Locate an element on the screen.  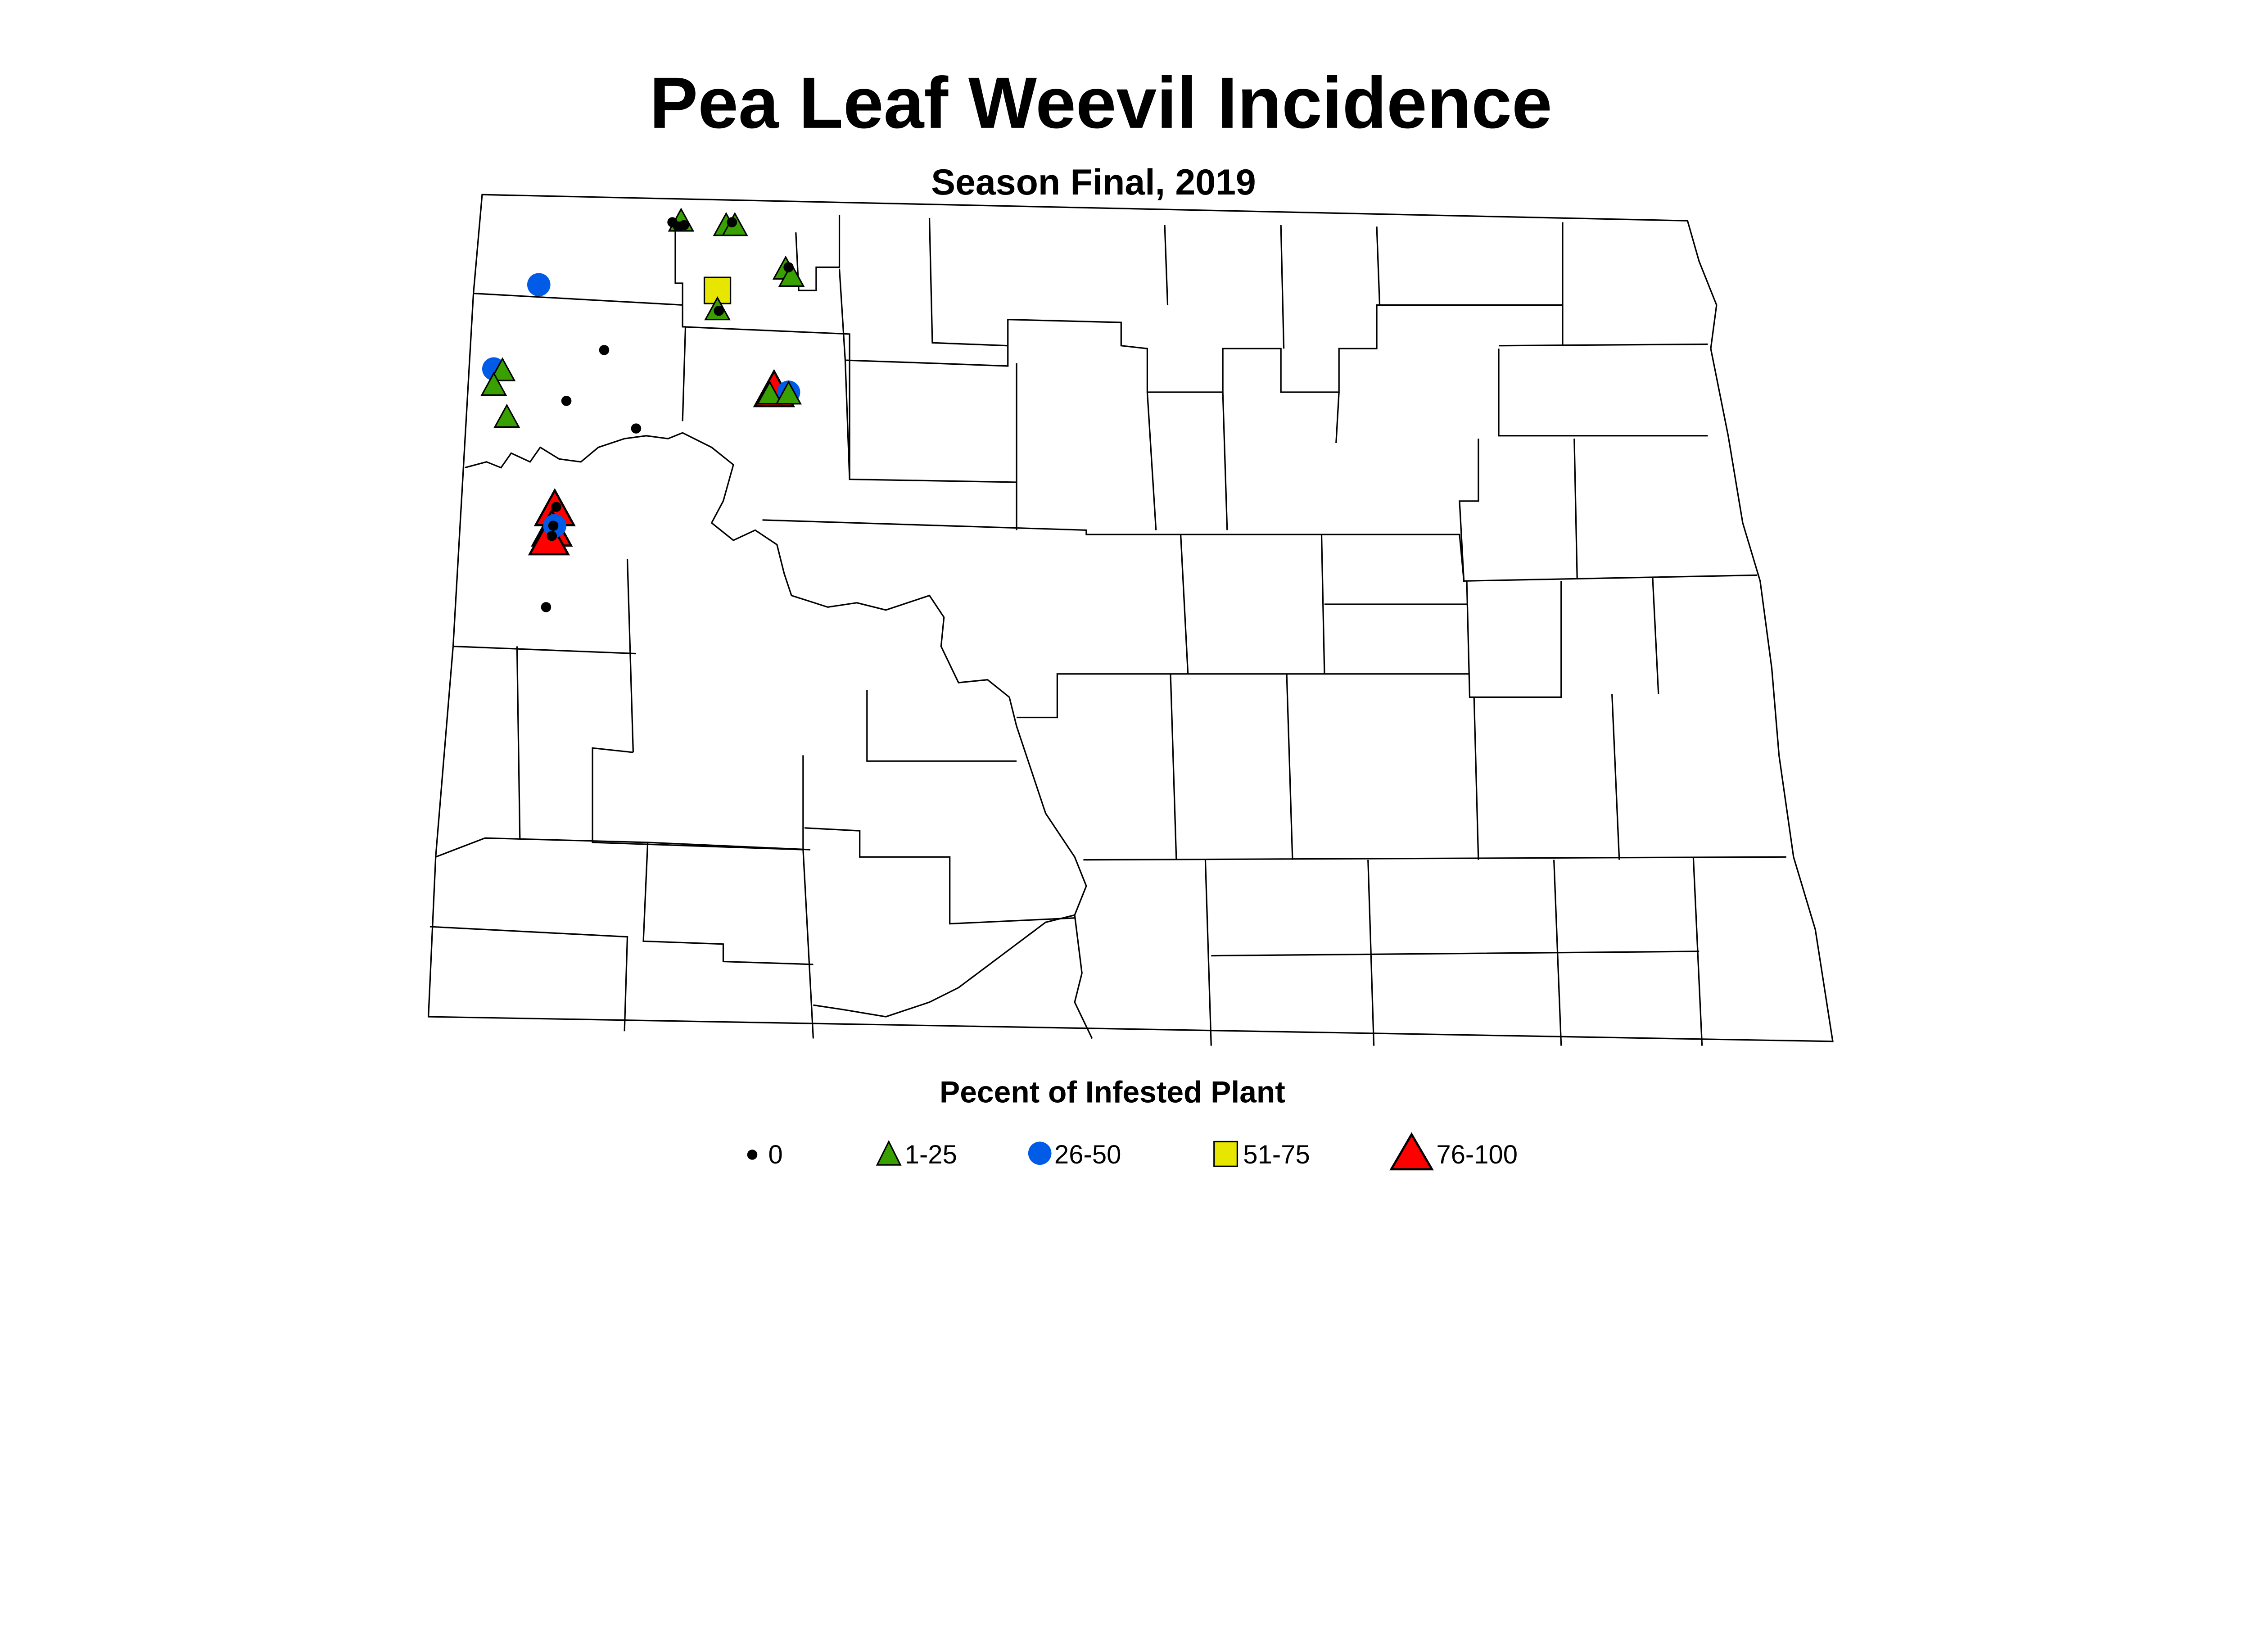
legend-label-4: 76-100 is located at coordinates (1477, 1154).